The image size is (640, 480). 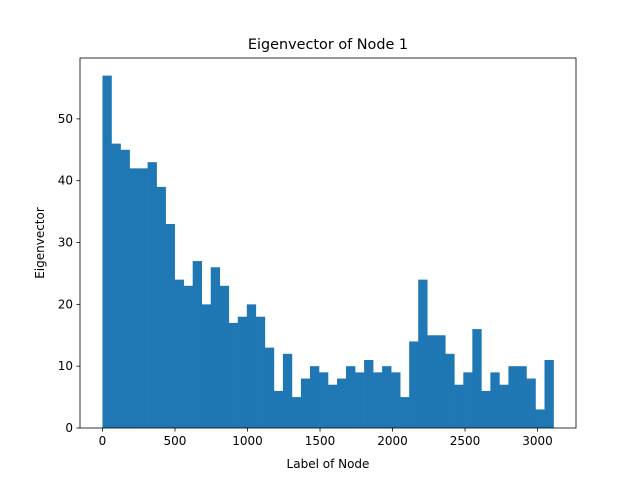 I want to click on y-axis-label: Eigenvector, so click(x=40, y=243).